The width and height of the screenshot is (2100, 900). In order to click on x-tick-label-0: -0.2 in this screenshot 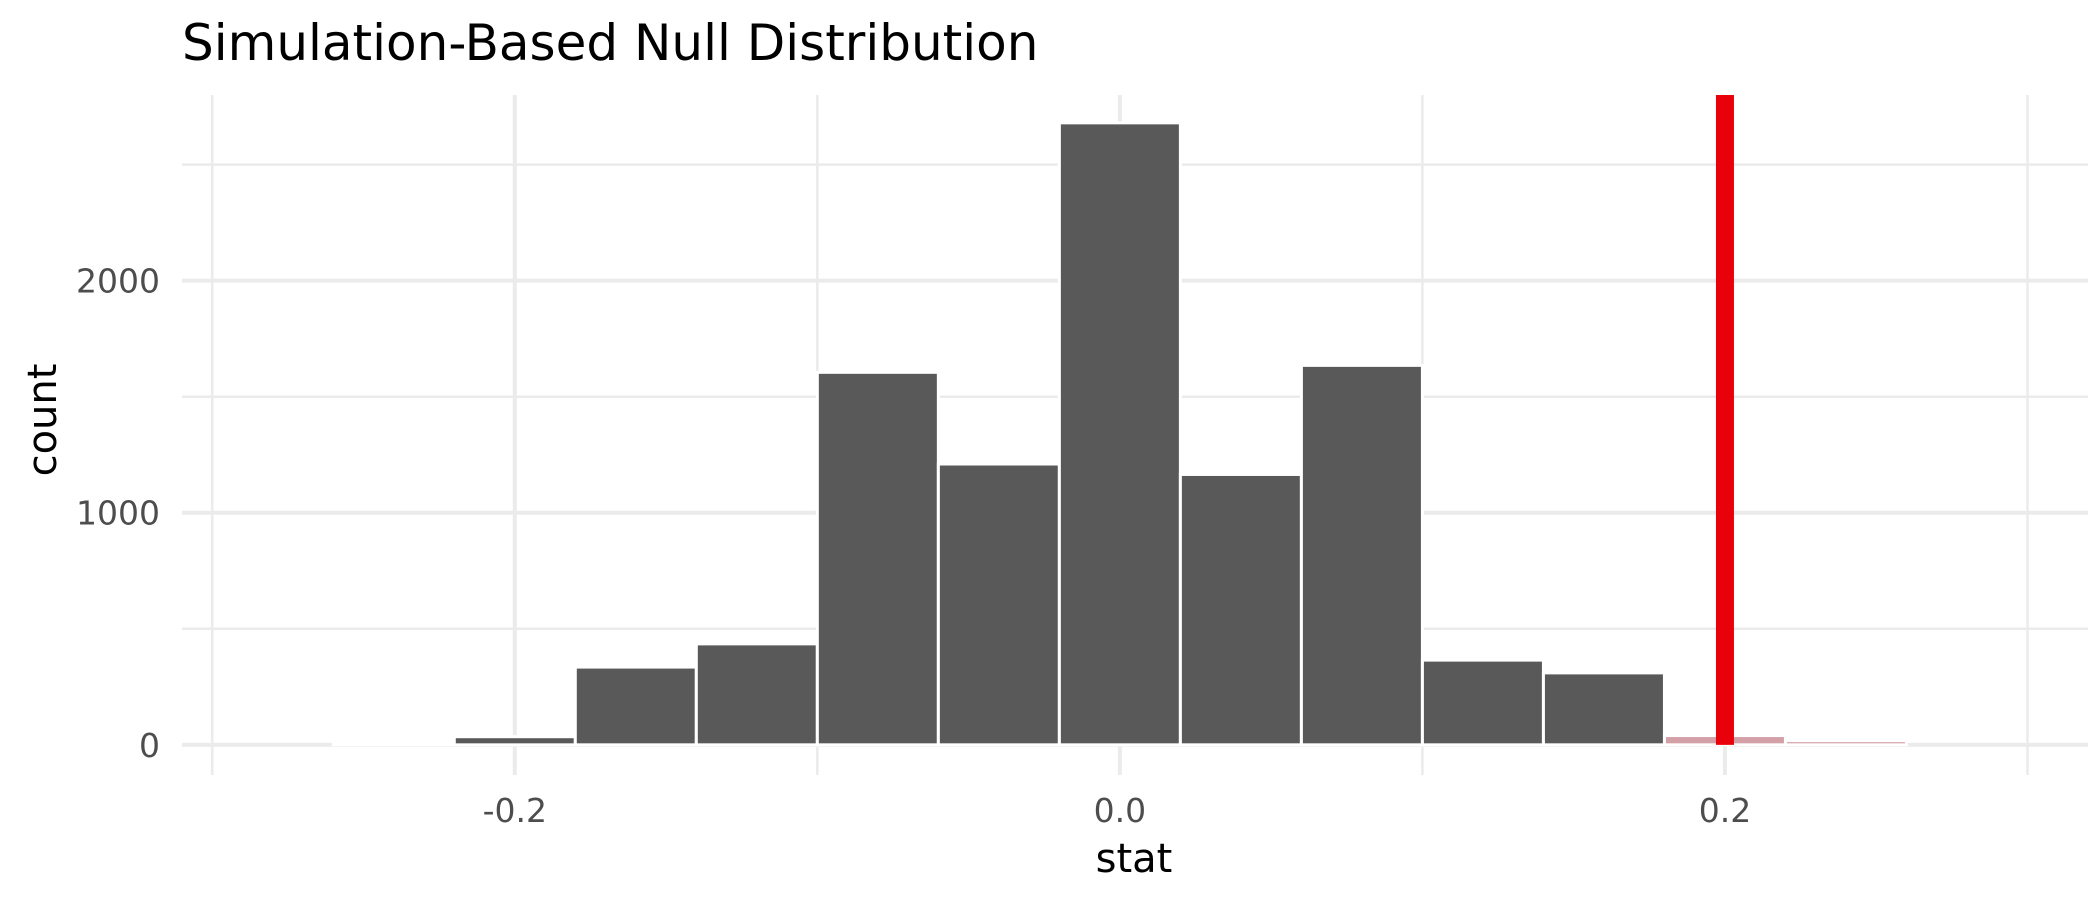, I will do `click(515, 810)`.